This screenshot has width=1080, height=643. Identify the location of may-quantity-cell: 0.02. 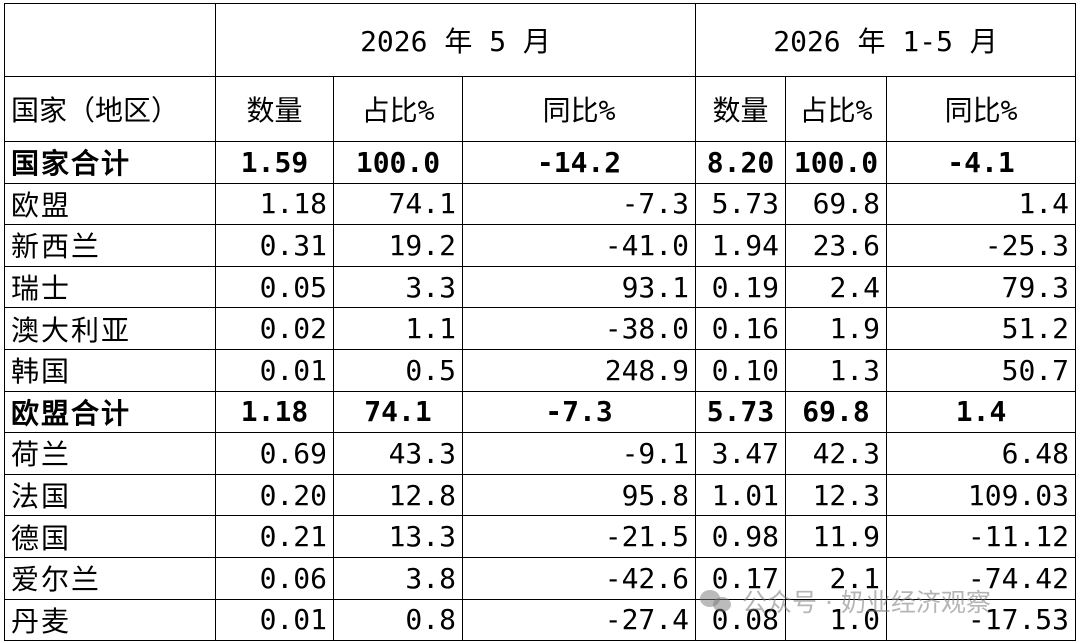
(274, 328).